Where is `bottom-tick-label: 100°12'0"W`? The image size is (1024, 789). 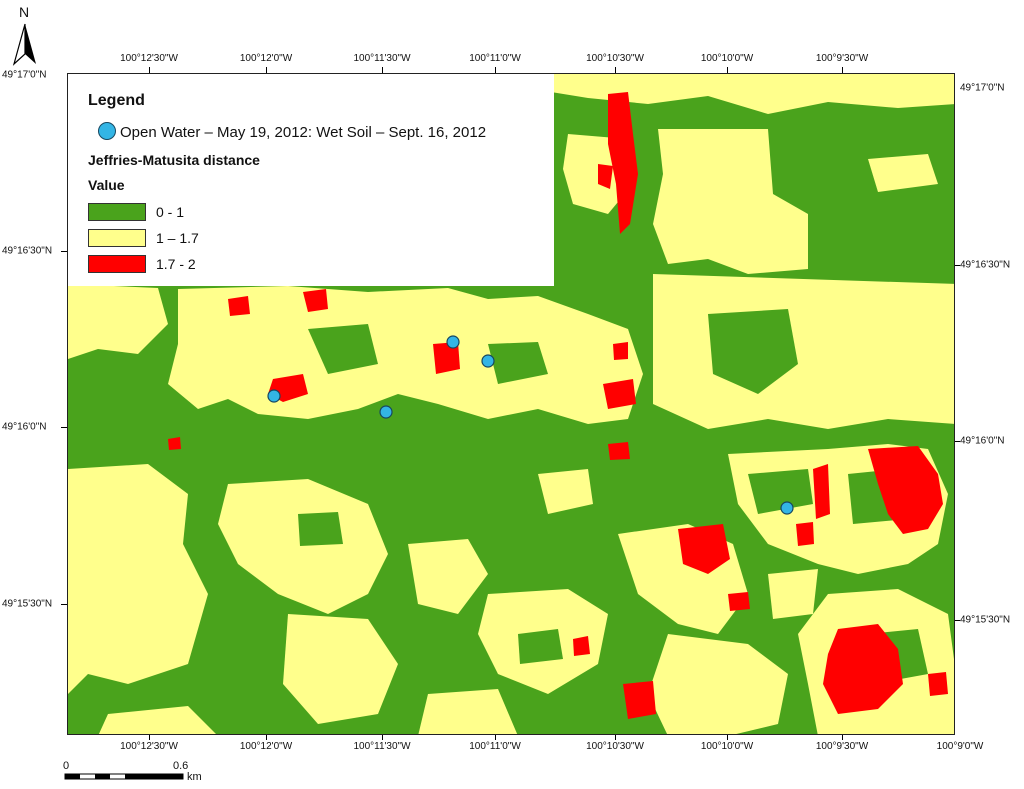
bottom-tick-label: 100°12'0"W is located at coordinates (266, 746).